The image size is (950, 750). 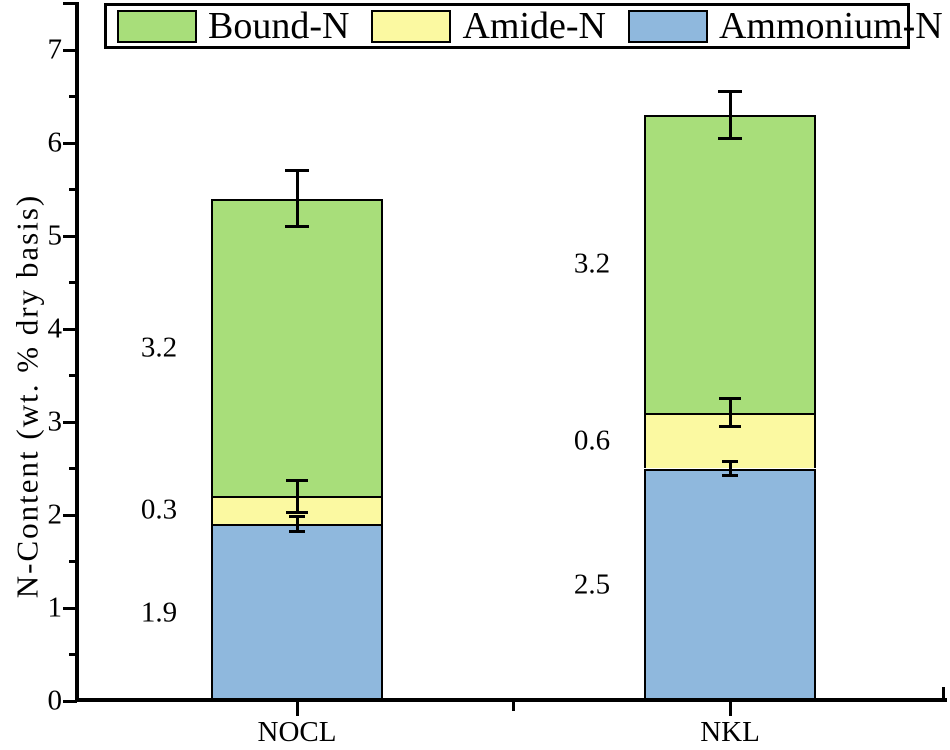 What do you see at coordinates (730, 584) in the screenshot?
I see `bar-segment-ammonium-n-nkl` at bounding box center [730, 584].